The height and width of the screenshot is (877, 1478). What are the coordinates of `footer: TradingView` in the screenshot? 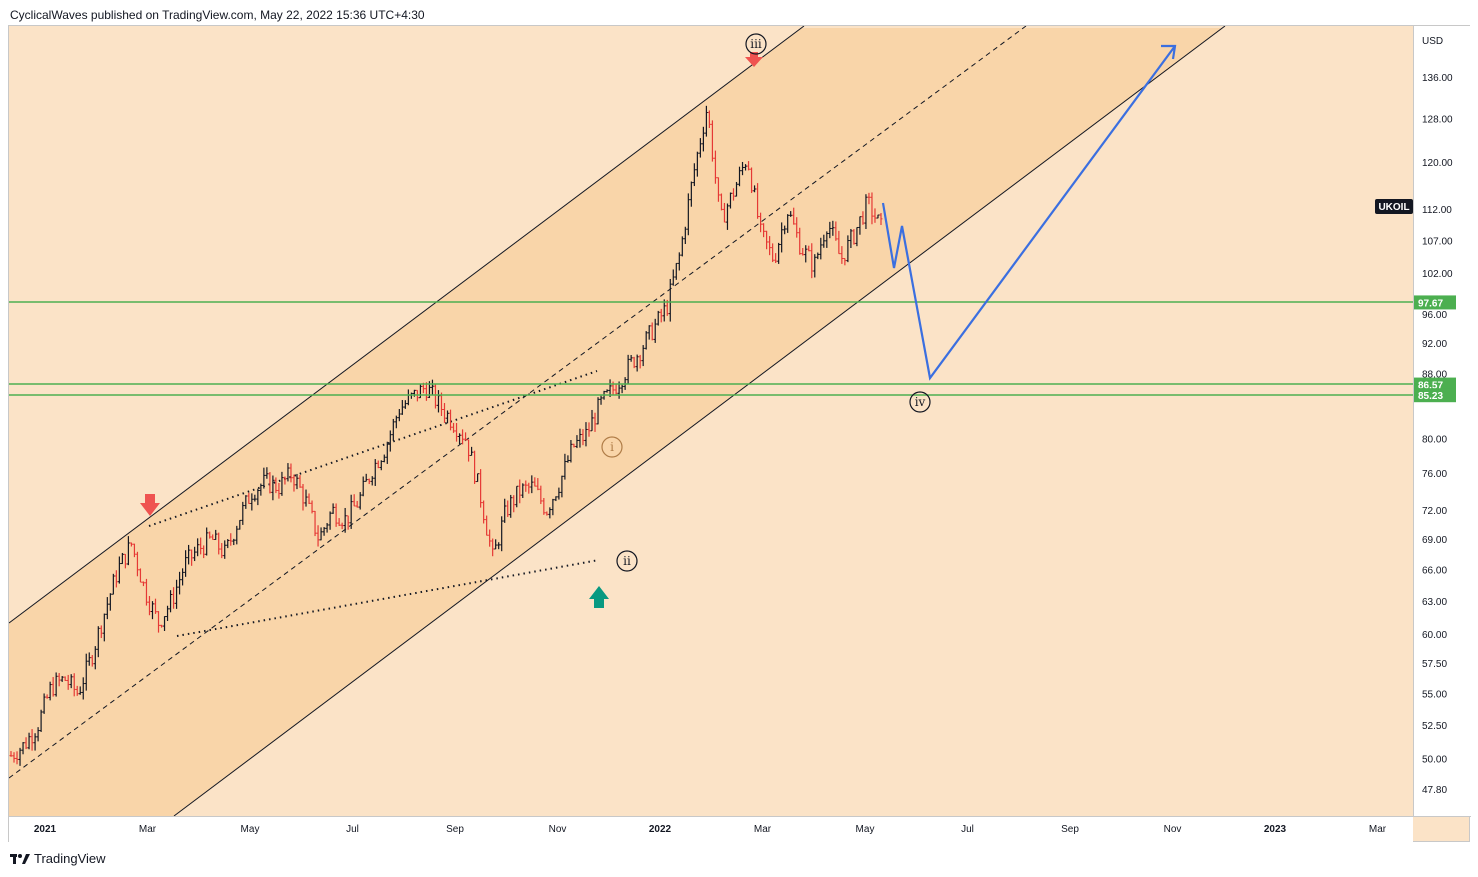 It's located at (58, 858).